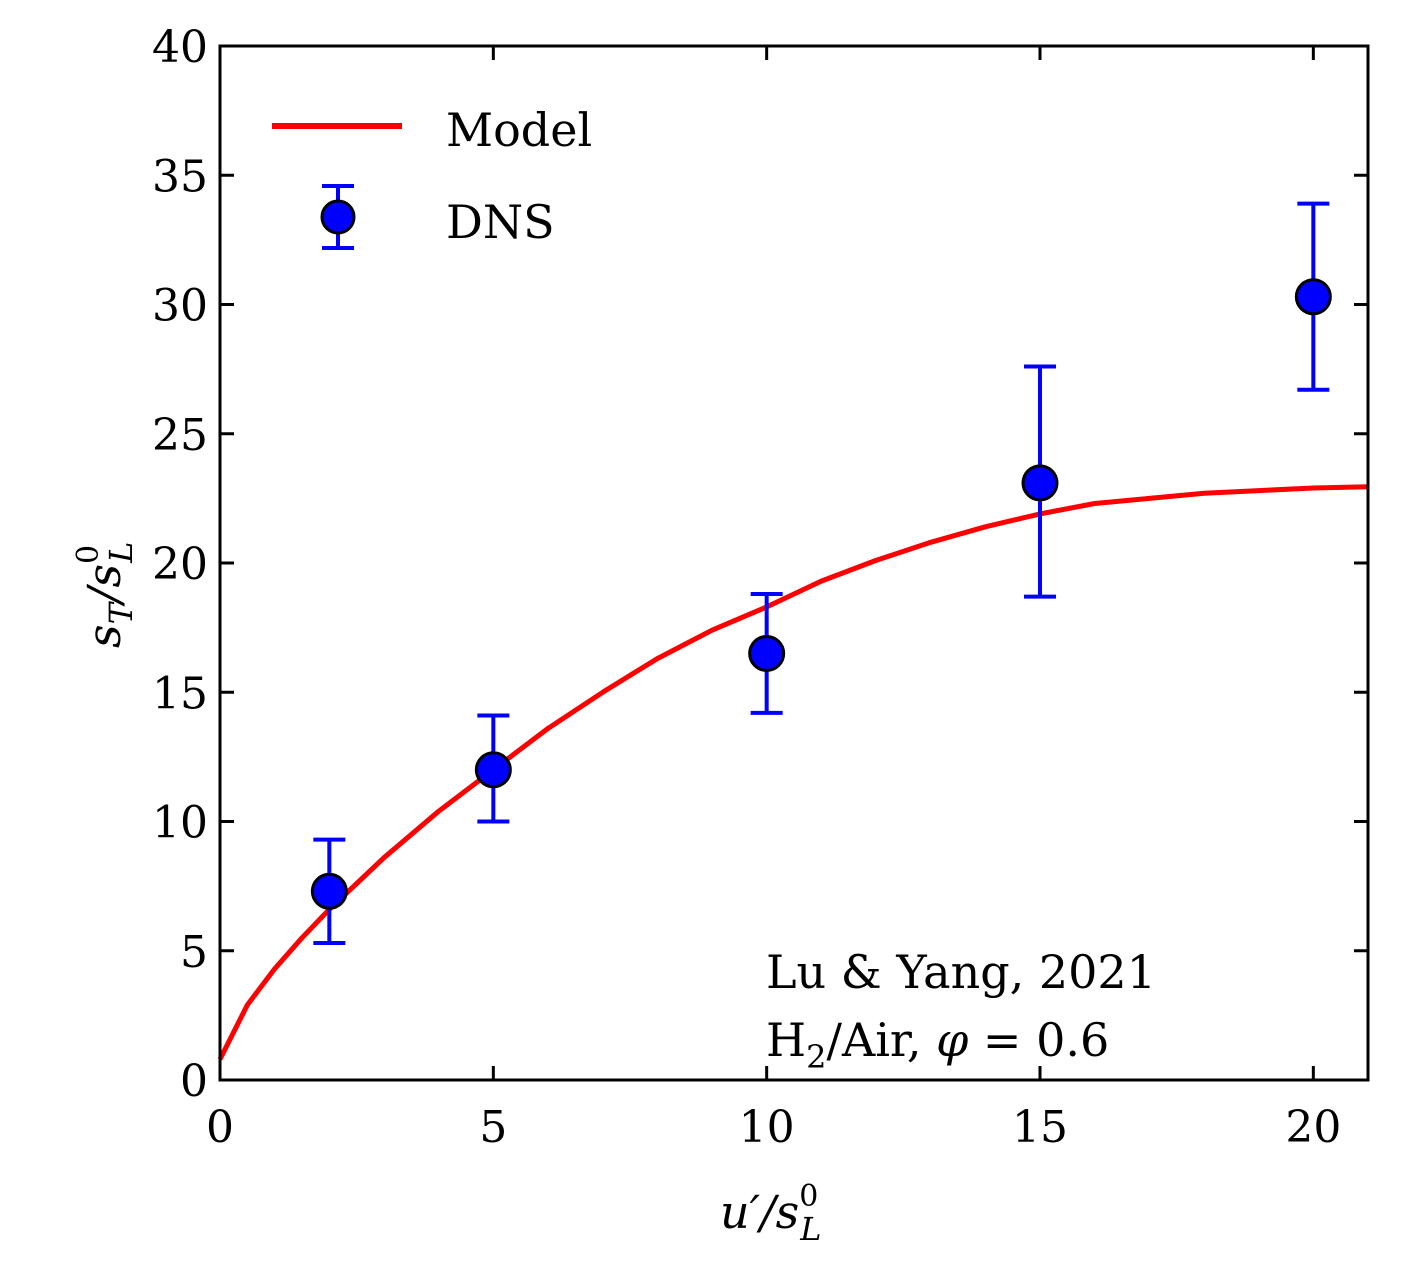 The width and height of the screenshot is (1417, 1270). I want to click on y-tick-label: 15, so click(180, 693).